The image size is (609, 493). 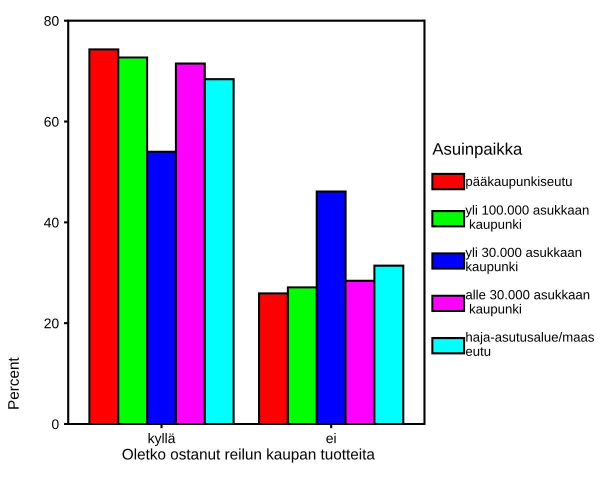 I want to click on y-tick-label: 80, so click(x=51, y=21).